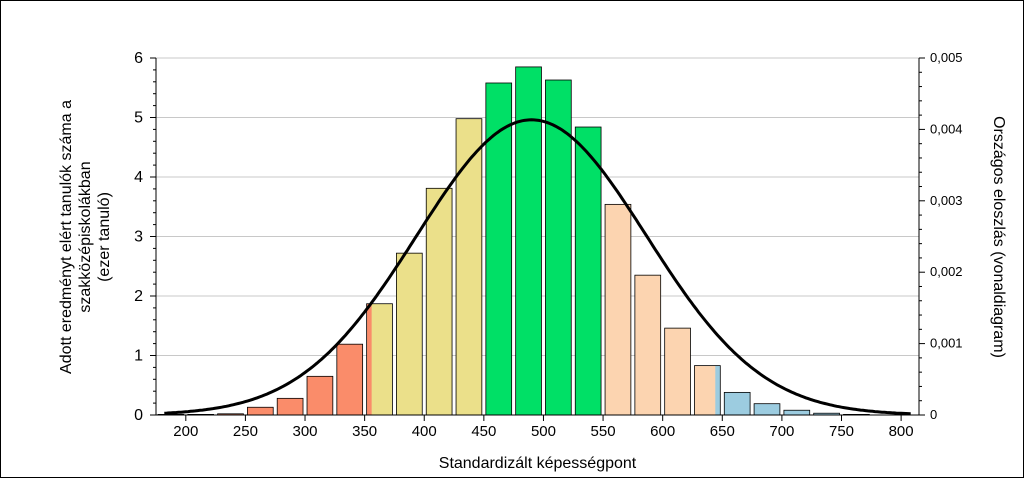 Image resolution: width=1024 pixels, height=478 pixels. What do you see at coordinates (185, 431) in the screenshot?
I see `x-tick-label: 200` at bounding box center [185, 431].